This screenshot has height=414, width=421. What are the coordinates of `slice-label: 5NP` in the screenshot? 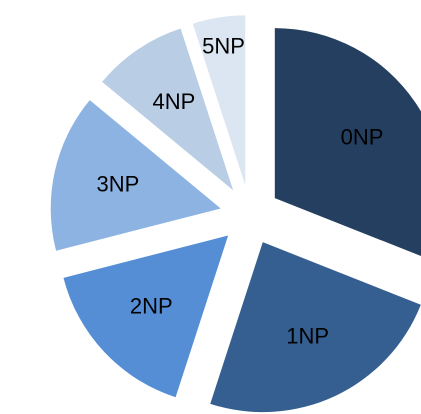 It's located at (223, 45).